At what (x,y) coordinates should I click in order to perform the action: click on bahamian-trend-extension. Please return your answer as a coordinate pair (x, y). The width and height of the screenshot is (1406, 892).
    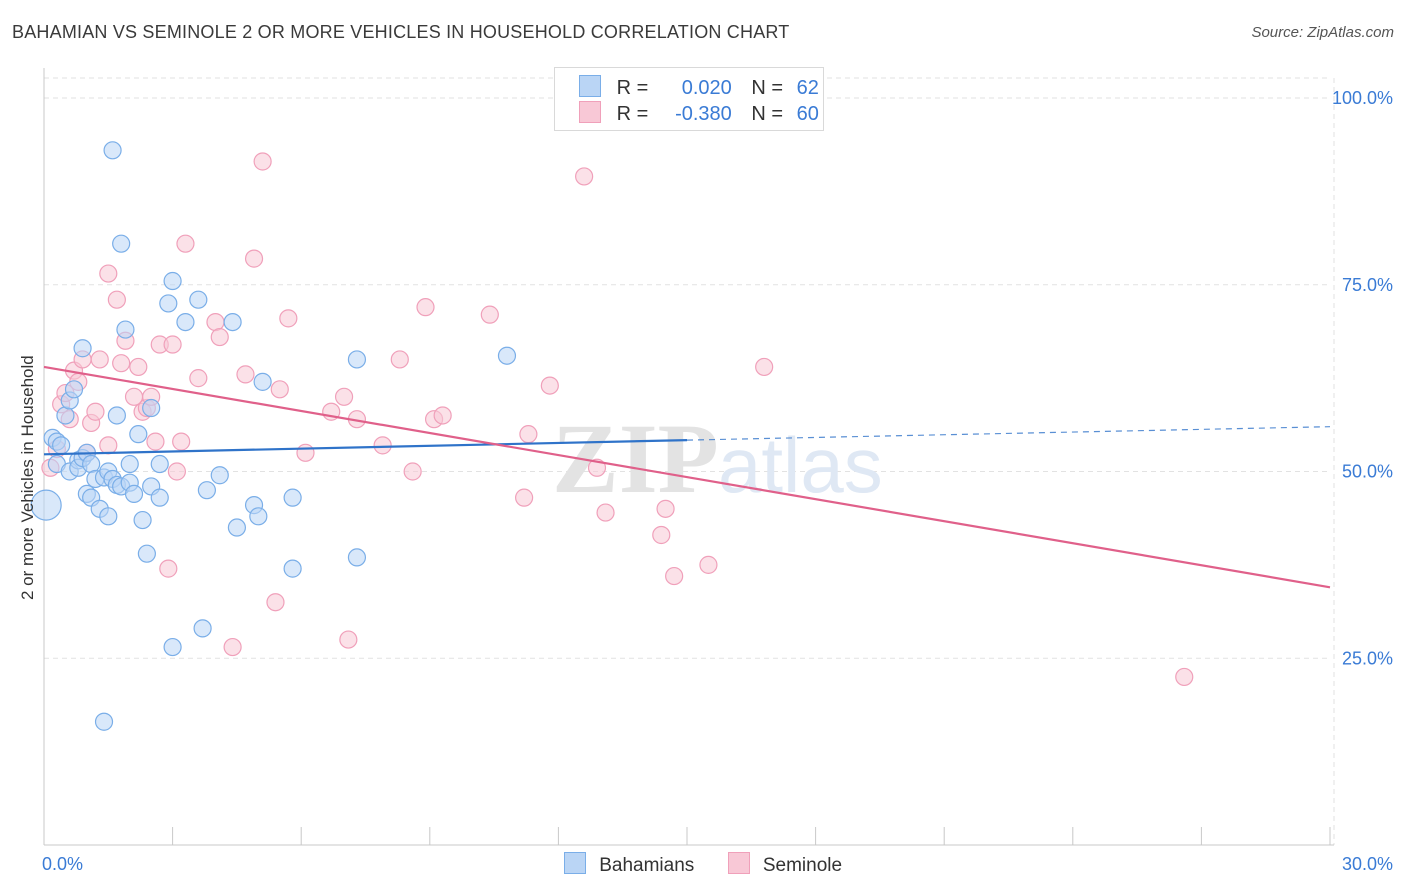
    Looking at the image, I should click on (1008, 433).